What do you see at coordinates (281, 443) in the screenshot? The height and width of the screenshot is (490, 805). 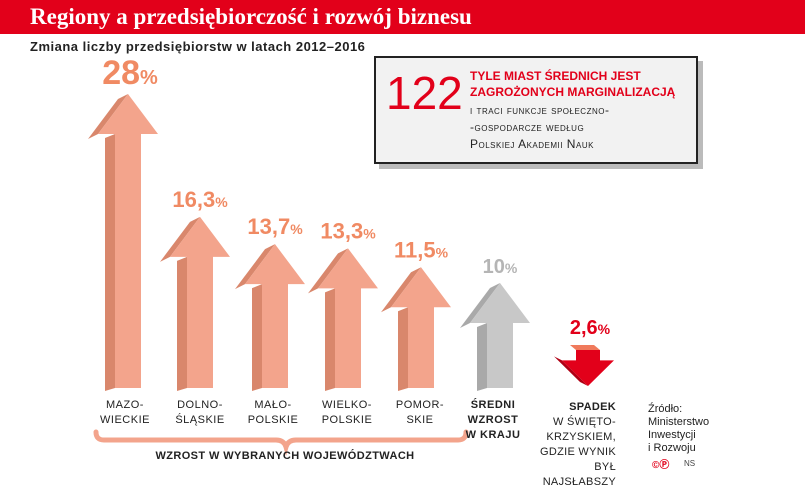 I see `group-bracket` at bounding box center [281, 443].